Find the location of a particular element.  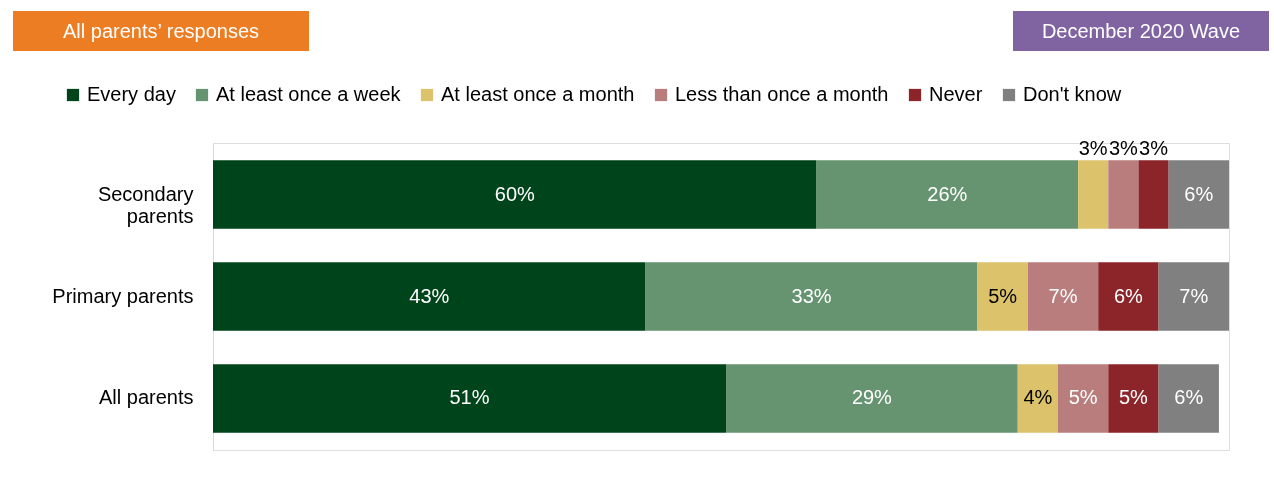

data-label: 29% is located at coordinates (872, 397).